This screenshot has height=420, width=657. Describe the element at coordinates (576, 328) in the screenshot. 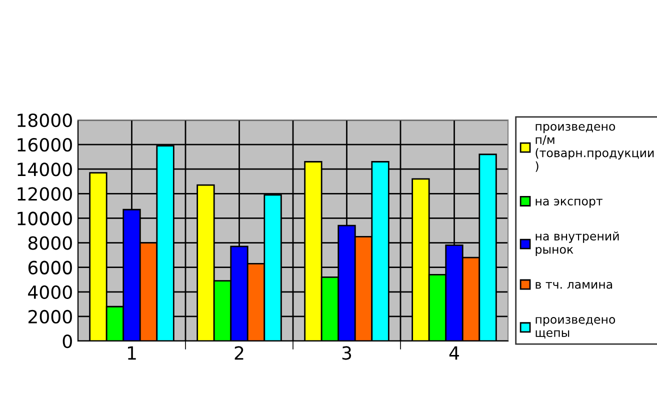

I see `legend-label: произведено щепы` at that location.